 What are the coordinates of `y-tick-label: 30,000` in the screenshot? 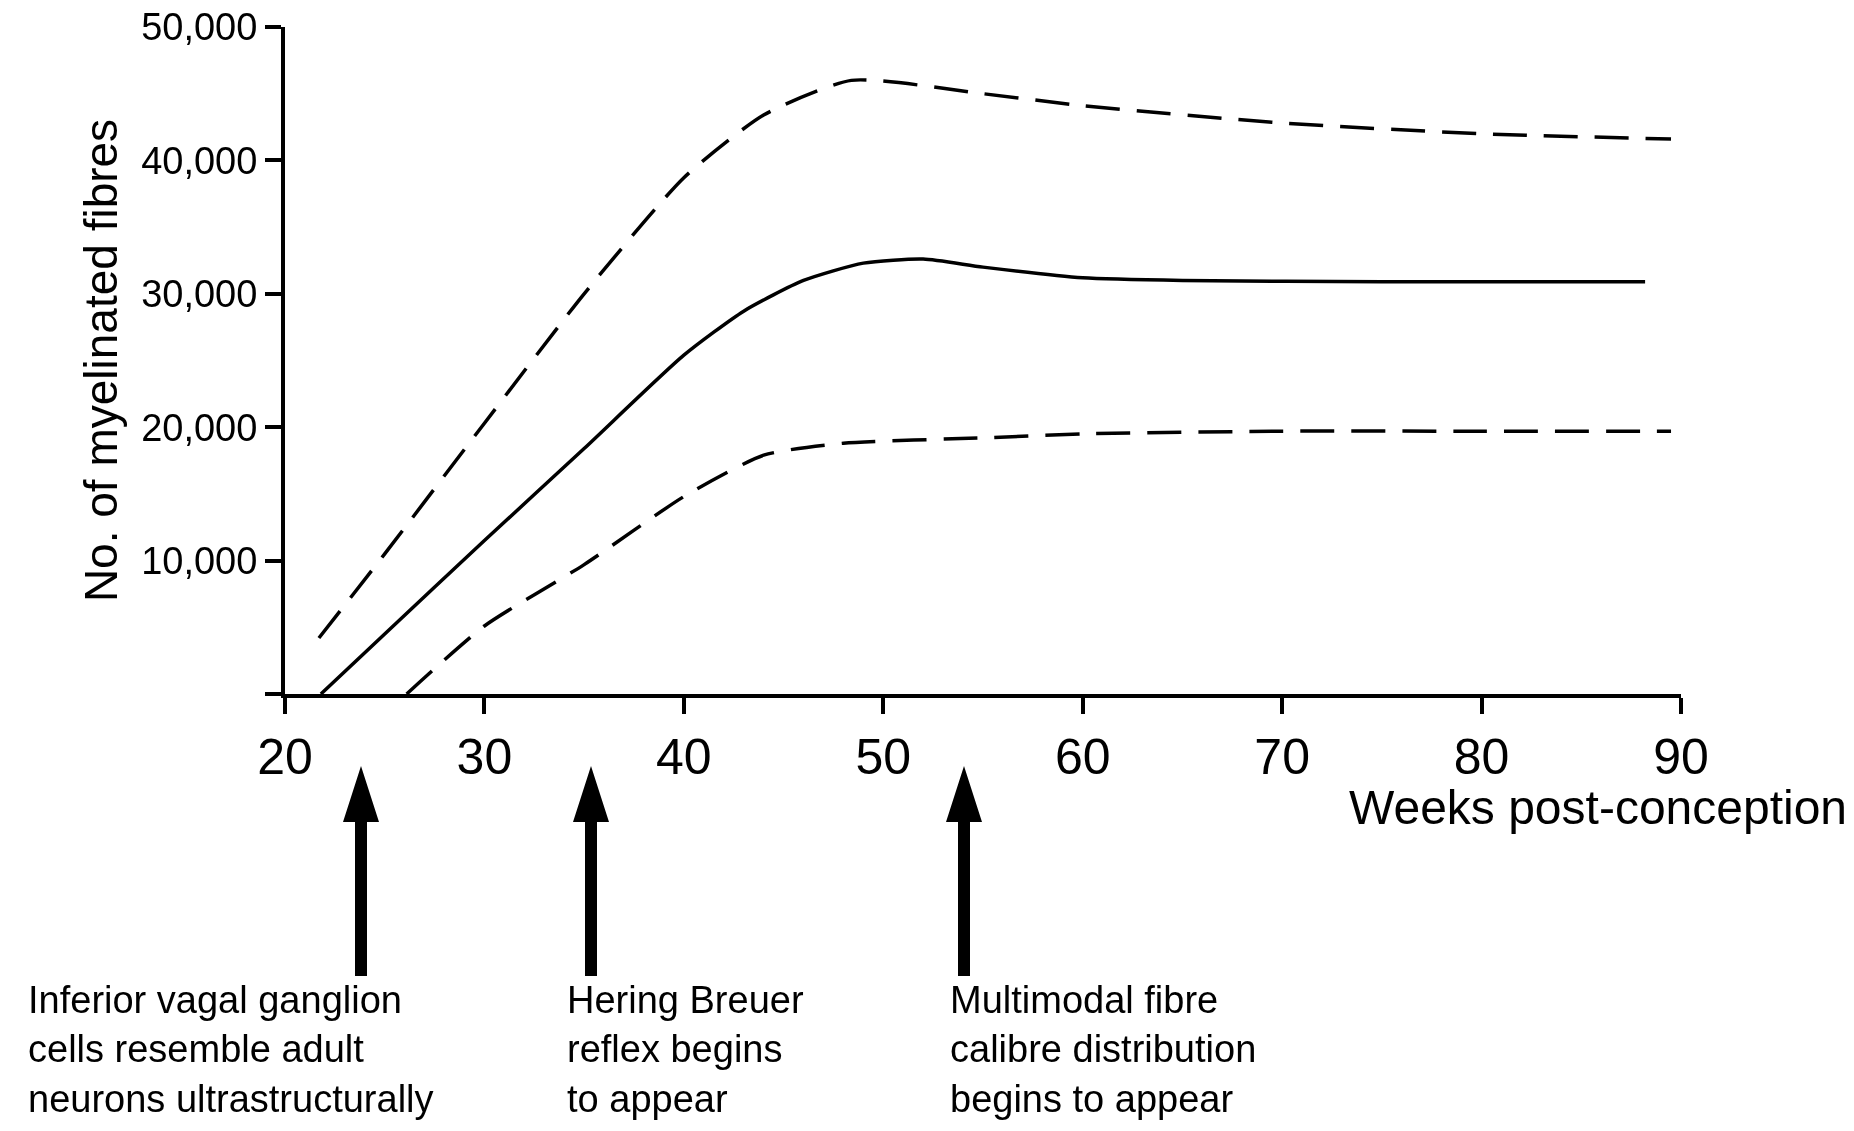 It's located at (199, 294).